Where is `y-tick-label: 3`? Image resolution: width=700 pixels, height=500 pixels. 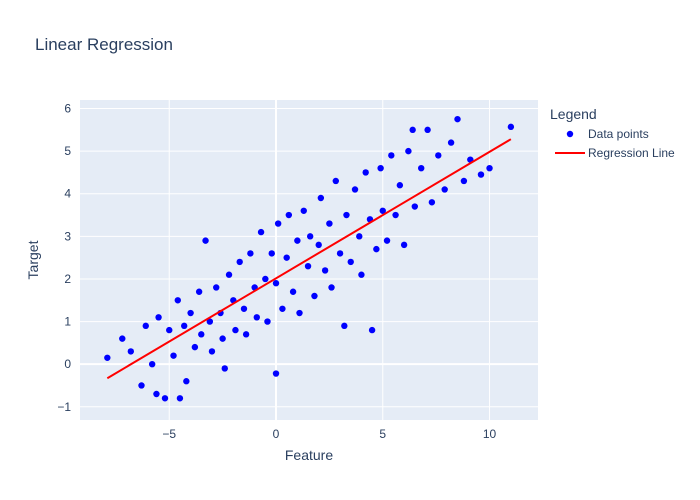
y-tick-label: 3 is located at coordinates (67, 236).